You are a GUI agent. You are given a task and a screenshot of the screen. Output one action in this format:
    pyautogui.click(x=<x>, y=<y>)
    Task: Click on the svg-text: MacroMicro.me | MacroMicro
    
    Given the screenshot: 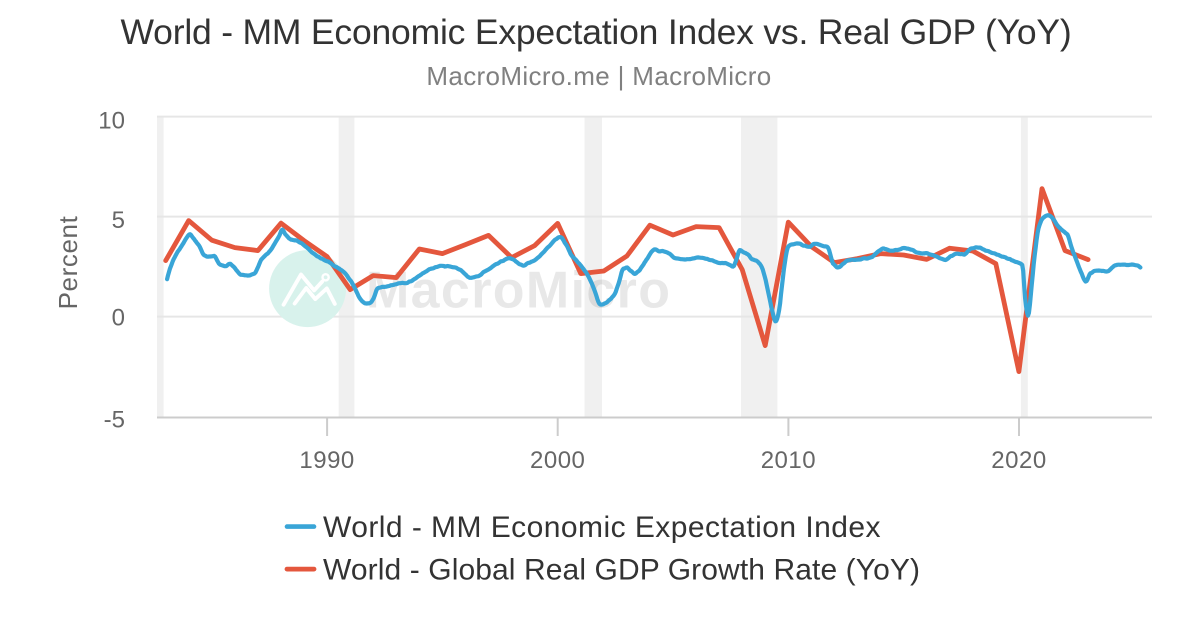 What is the action you would take?
    pyautogui.click(x=598, y=76)
    